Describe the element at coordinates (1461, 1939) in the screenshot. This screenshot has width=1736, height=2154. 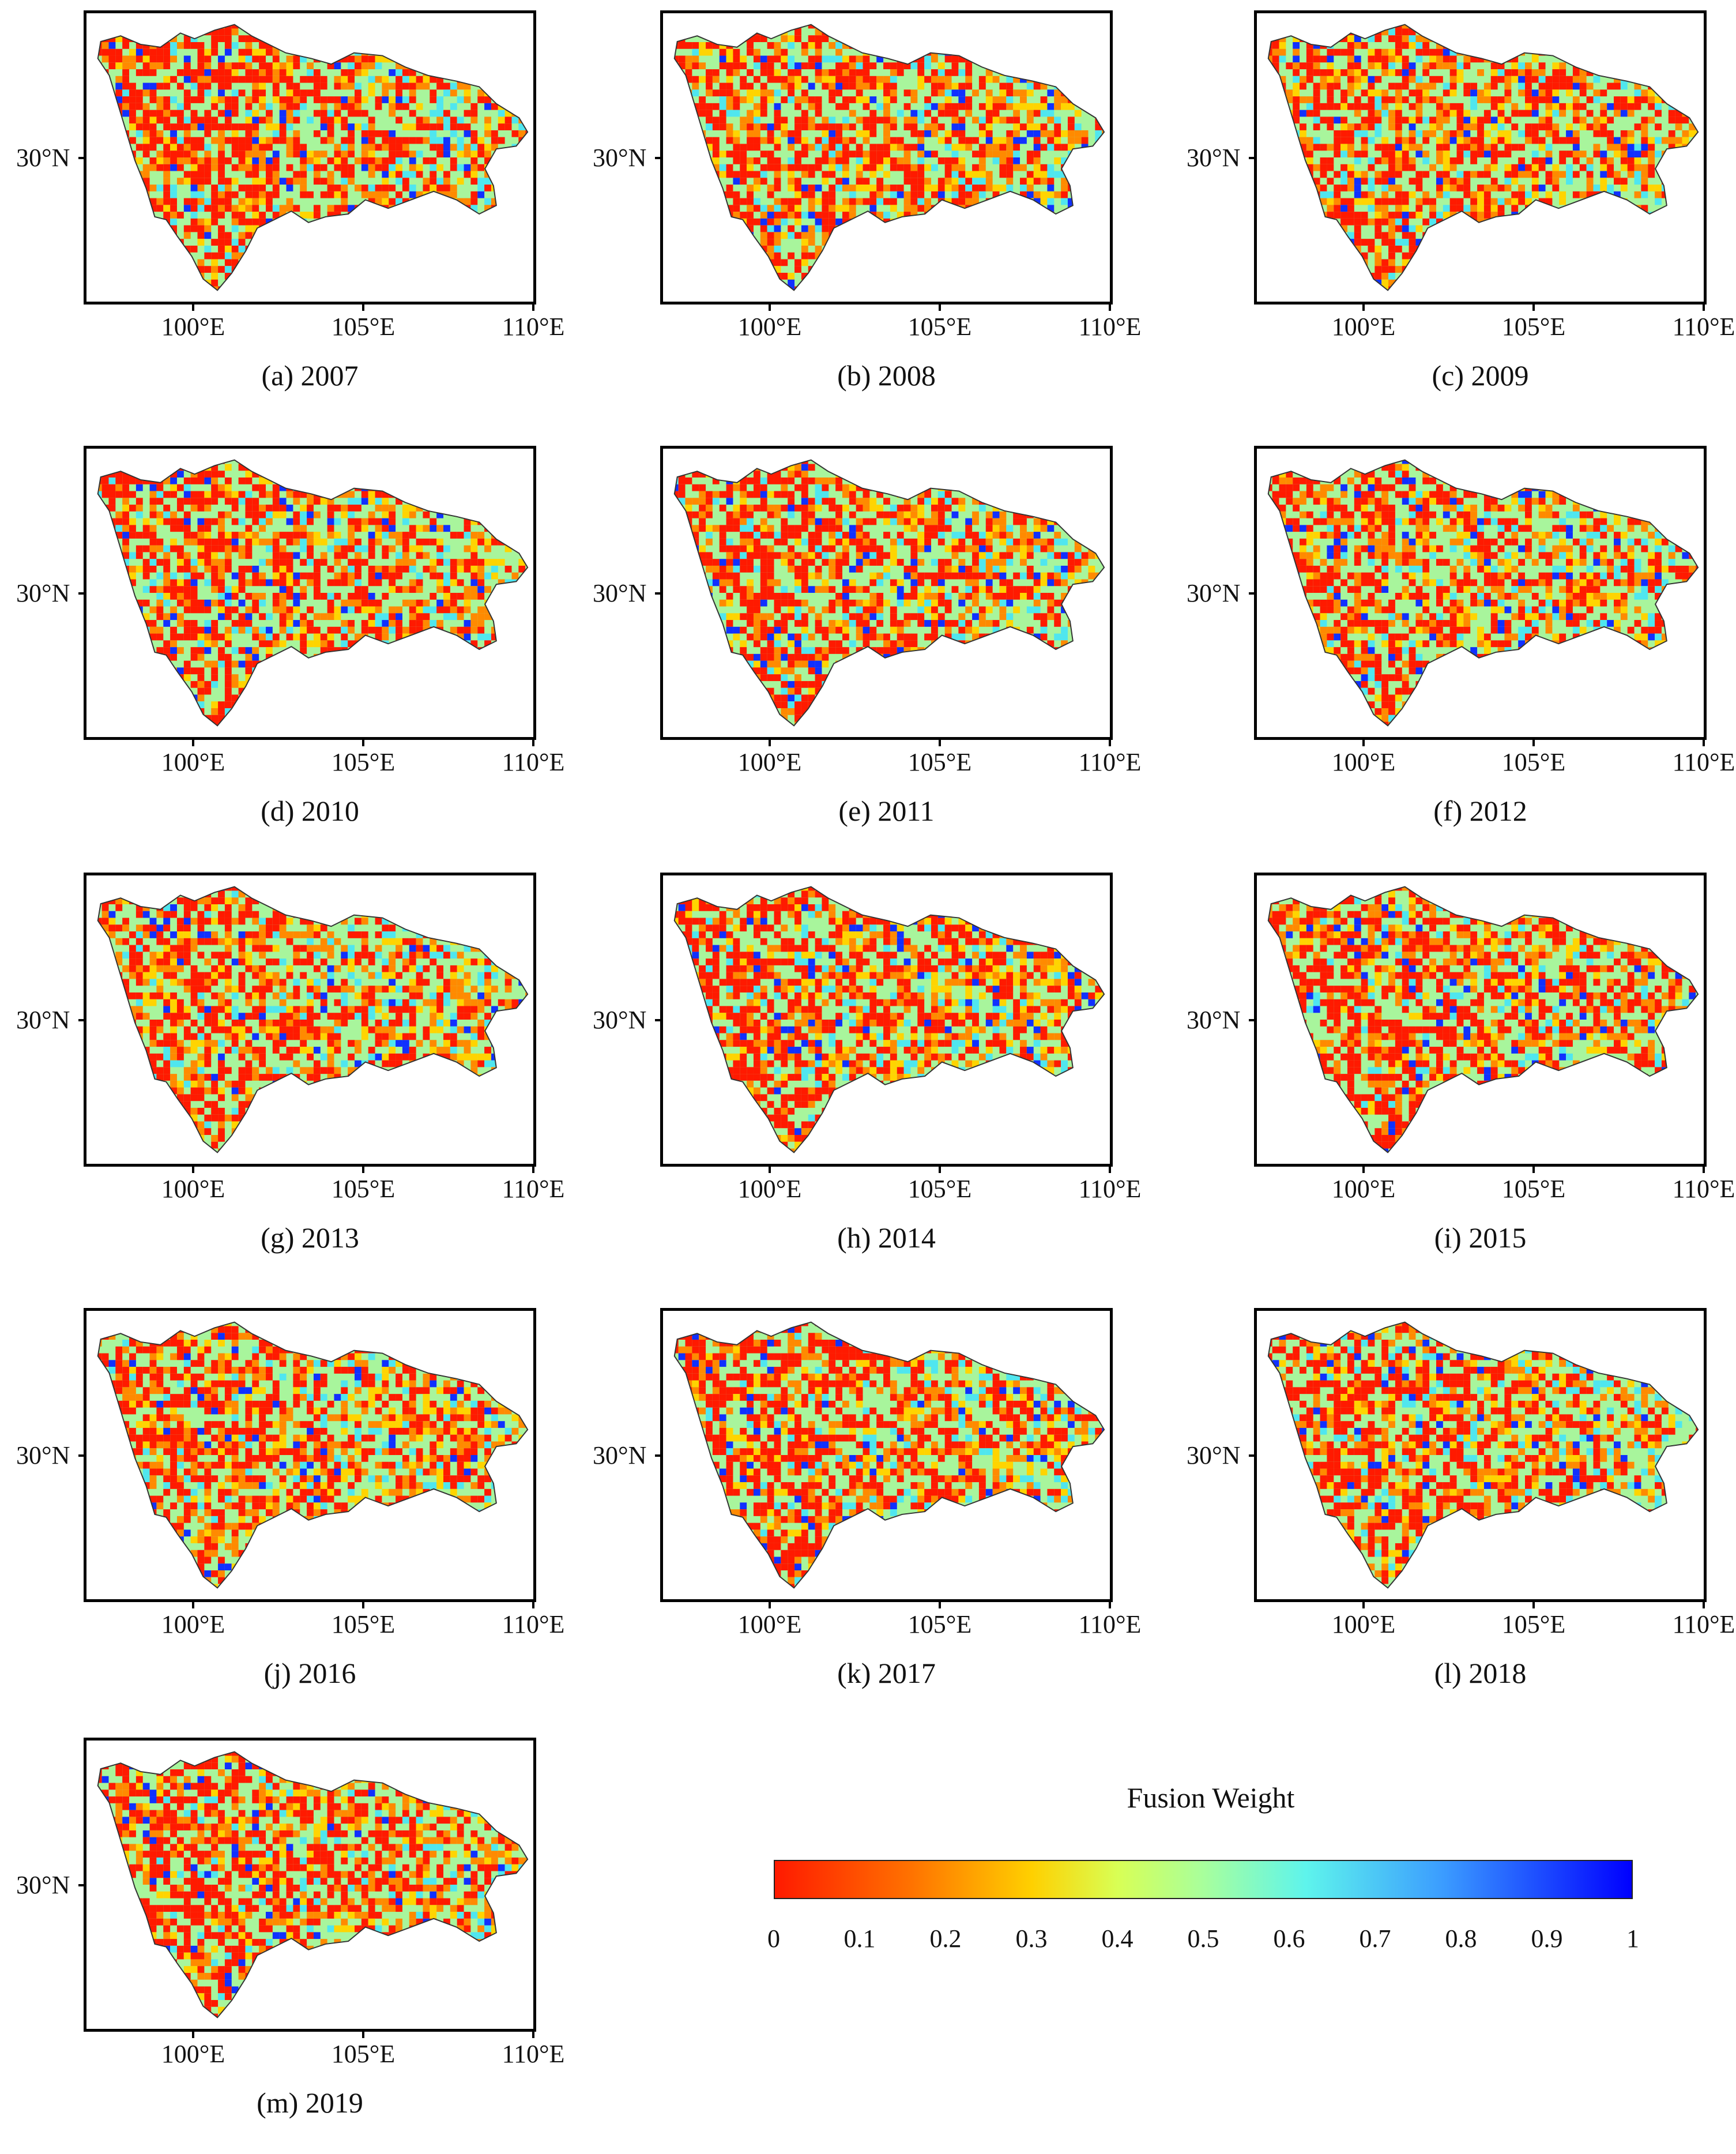
I see `colorbar-tick-label: 0.8` at that location.